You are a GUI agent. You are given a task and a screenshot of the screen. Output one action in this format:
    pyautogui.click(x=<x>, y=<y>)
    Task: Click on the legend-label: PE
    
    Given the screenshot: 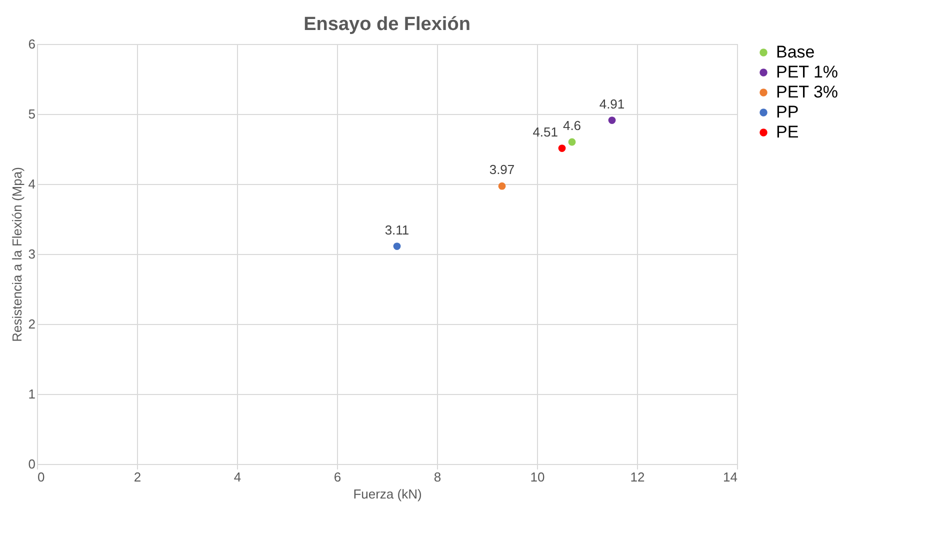 What is the action you would take?
    pyautogui.click(x=787, y=132)
    